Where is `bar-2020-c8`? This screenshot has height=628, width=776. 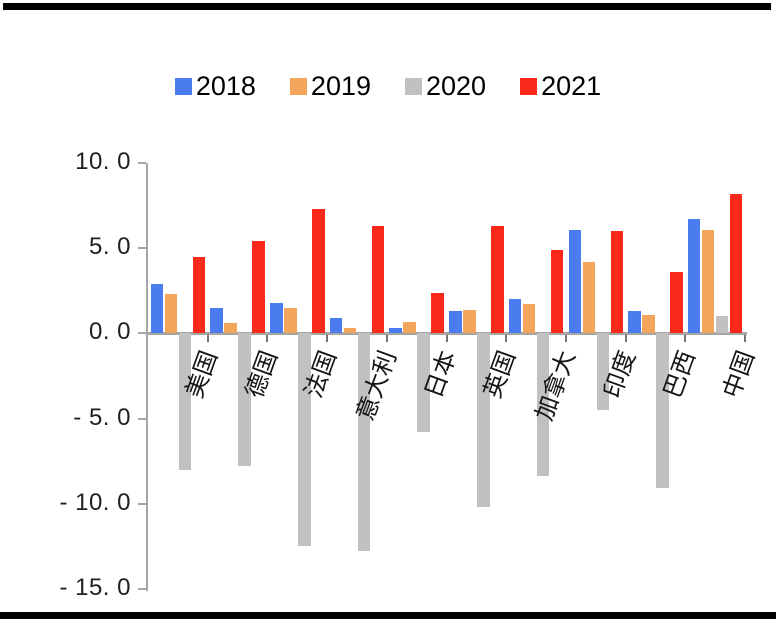 bar-2020-c8 is located at coordinates (662, 411).